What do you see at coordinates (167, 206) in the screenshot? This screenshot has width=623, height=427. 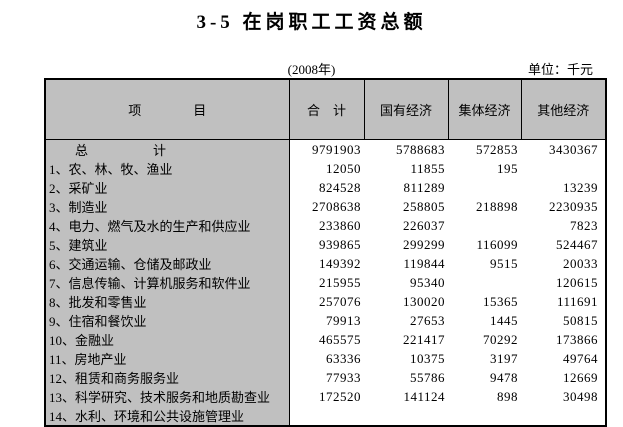 I see `row-label: 3、制造业` at bounding box center [167, 206].